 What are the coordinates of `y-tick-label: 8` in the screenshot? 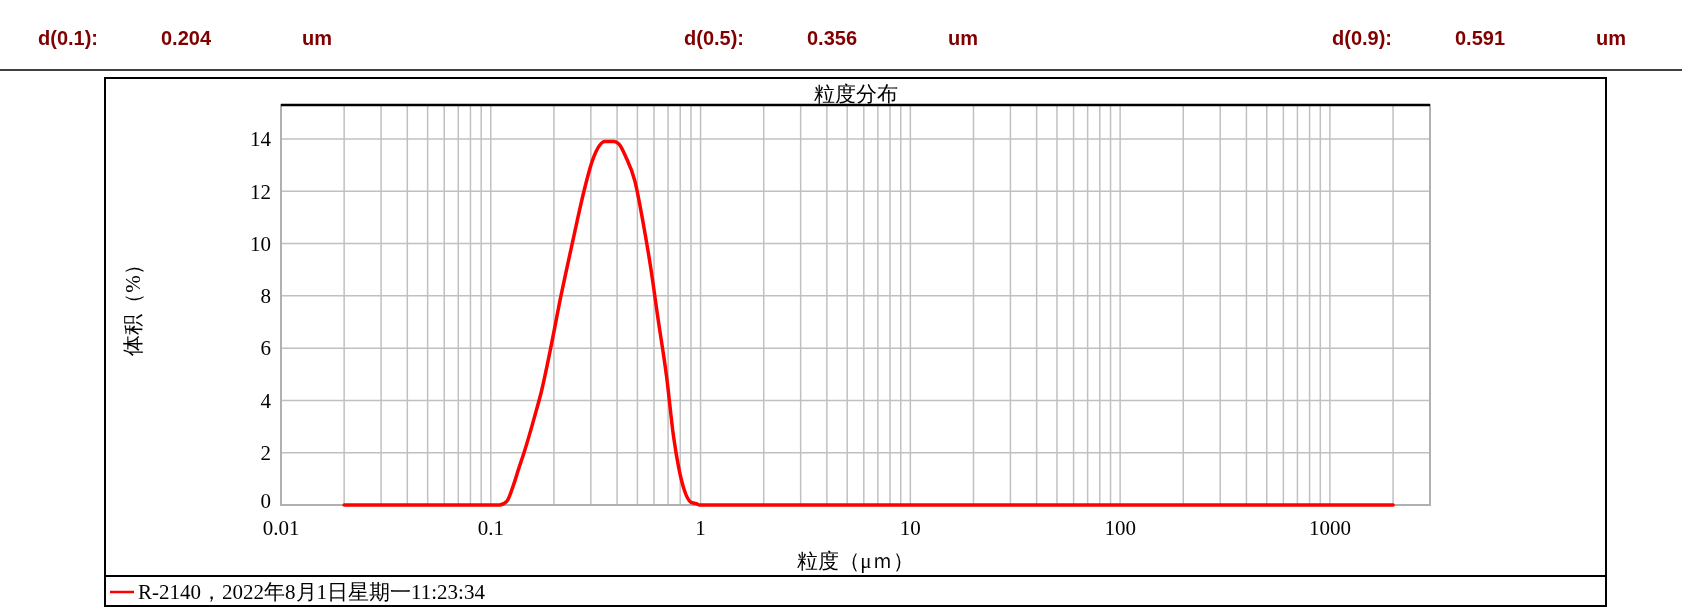 It's located at (265, 296).